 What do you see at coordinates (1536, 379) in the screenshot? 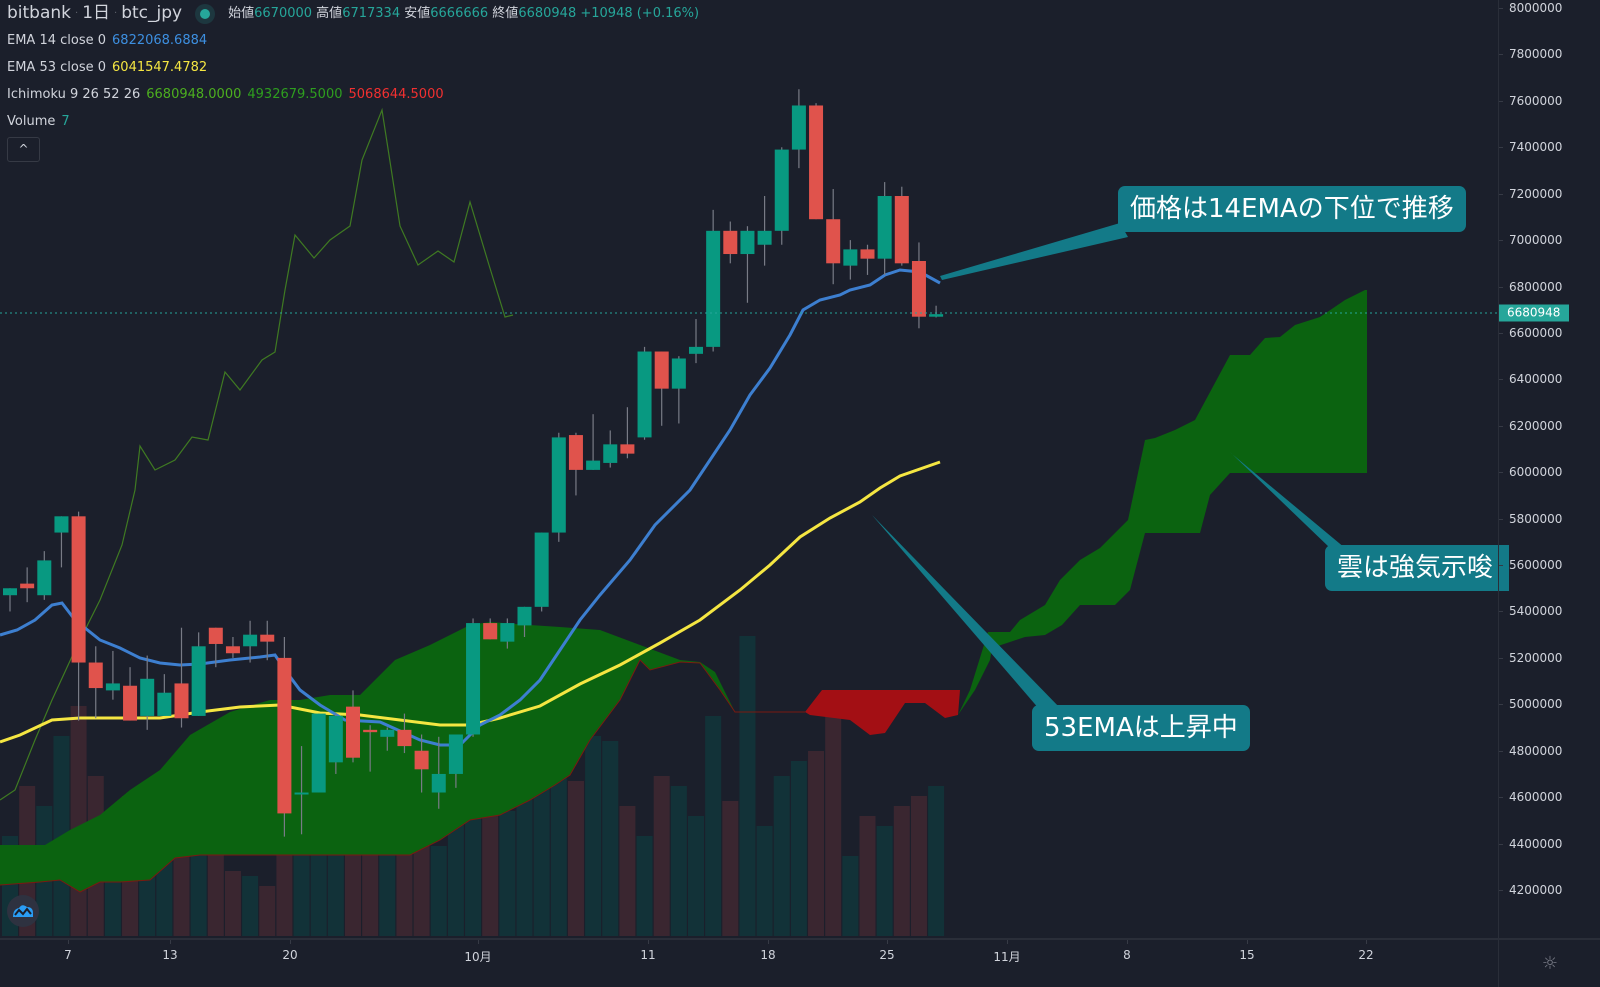
I see `price-label: 6400000` at bounding box center [1536, 379].